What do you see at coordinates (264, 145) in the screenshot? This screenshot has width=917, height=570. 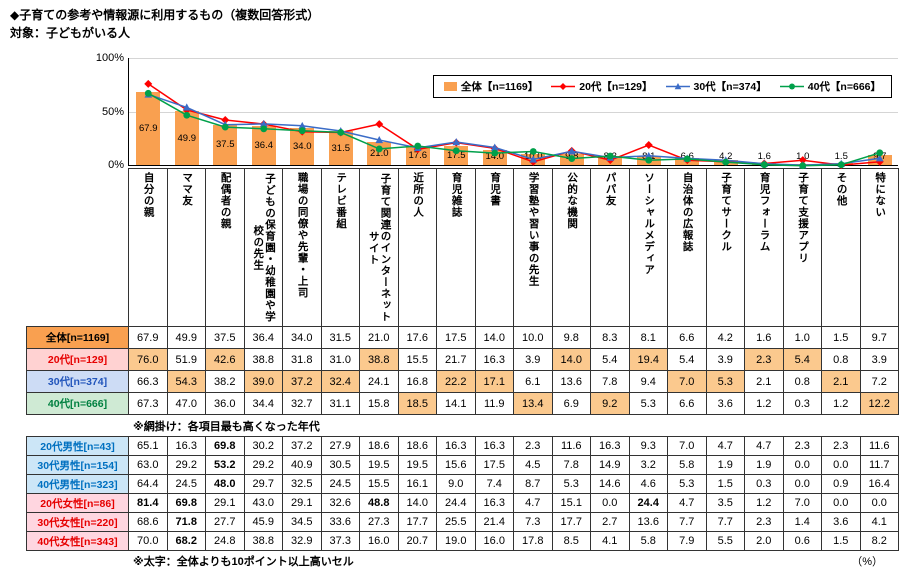 I see `bar-value-label: 36.4` at bounding box center [264, 145].